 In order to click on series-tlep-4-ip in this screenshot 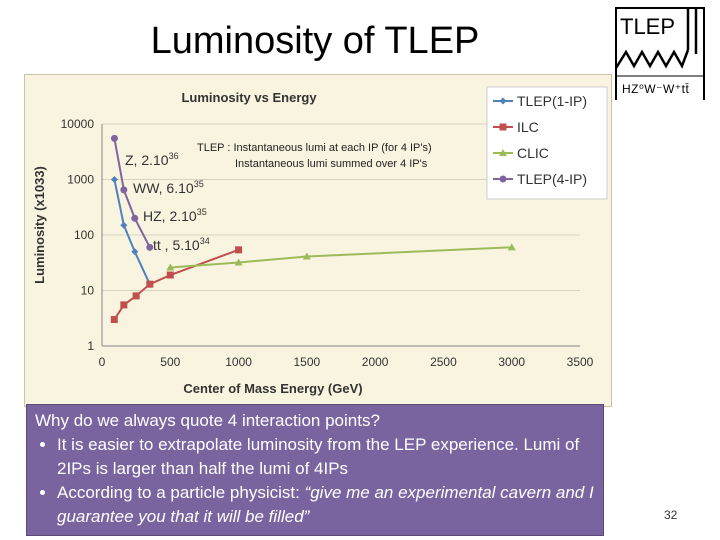, I will do `click(132, 192)`.